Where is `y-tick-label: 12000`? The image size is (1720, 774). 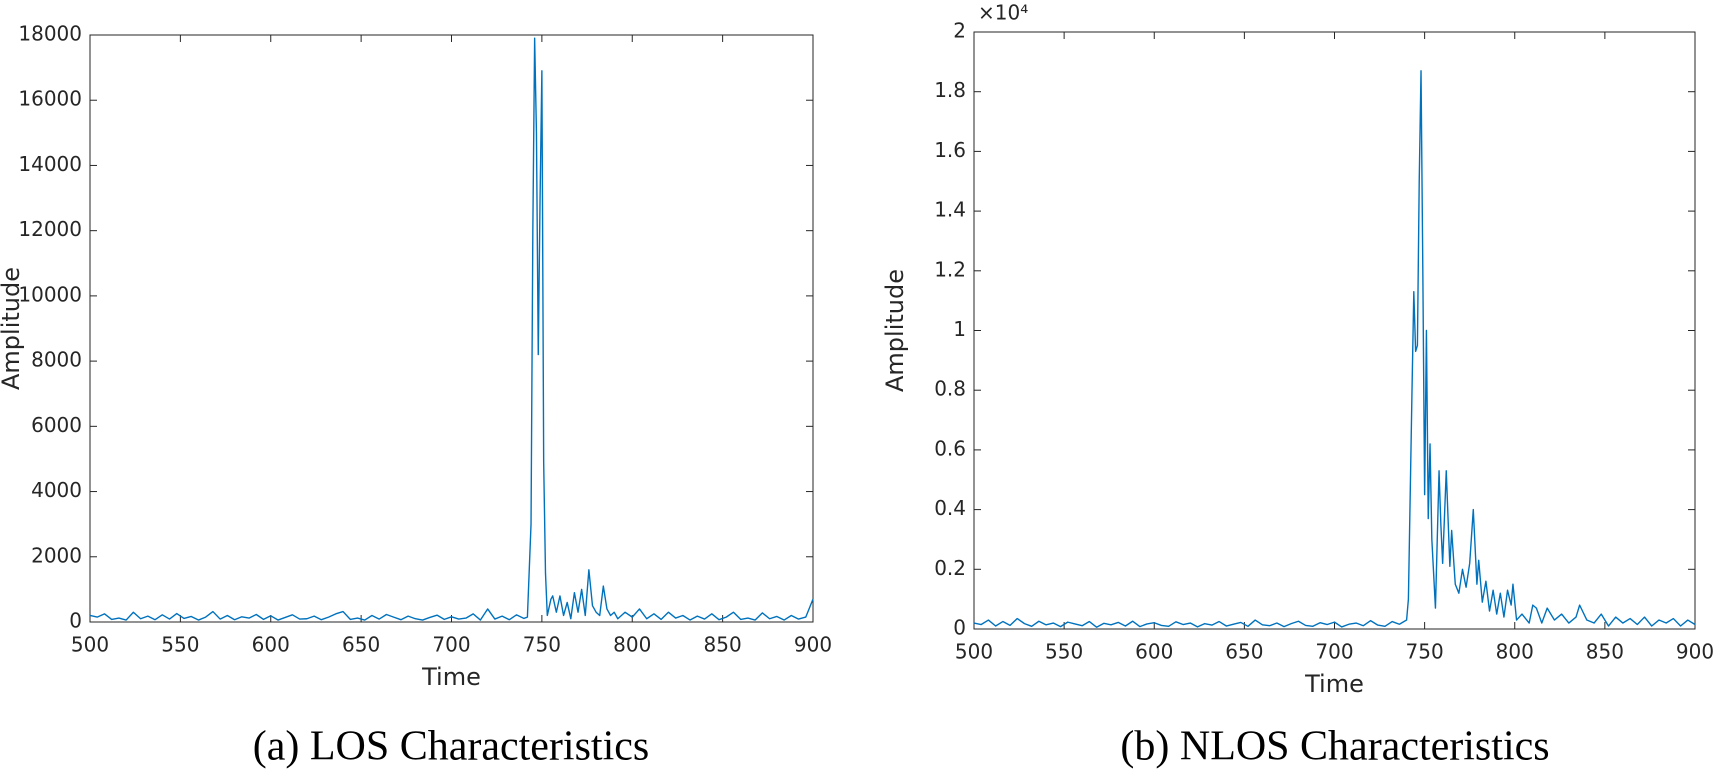
y-tick-label: 12000 is located at coordinates (50, 229).